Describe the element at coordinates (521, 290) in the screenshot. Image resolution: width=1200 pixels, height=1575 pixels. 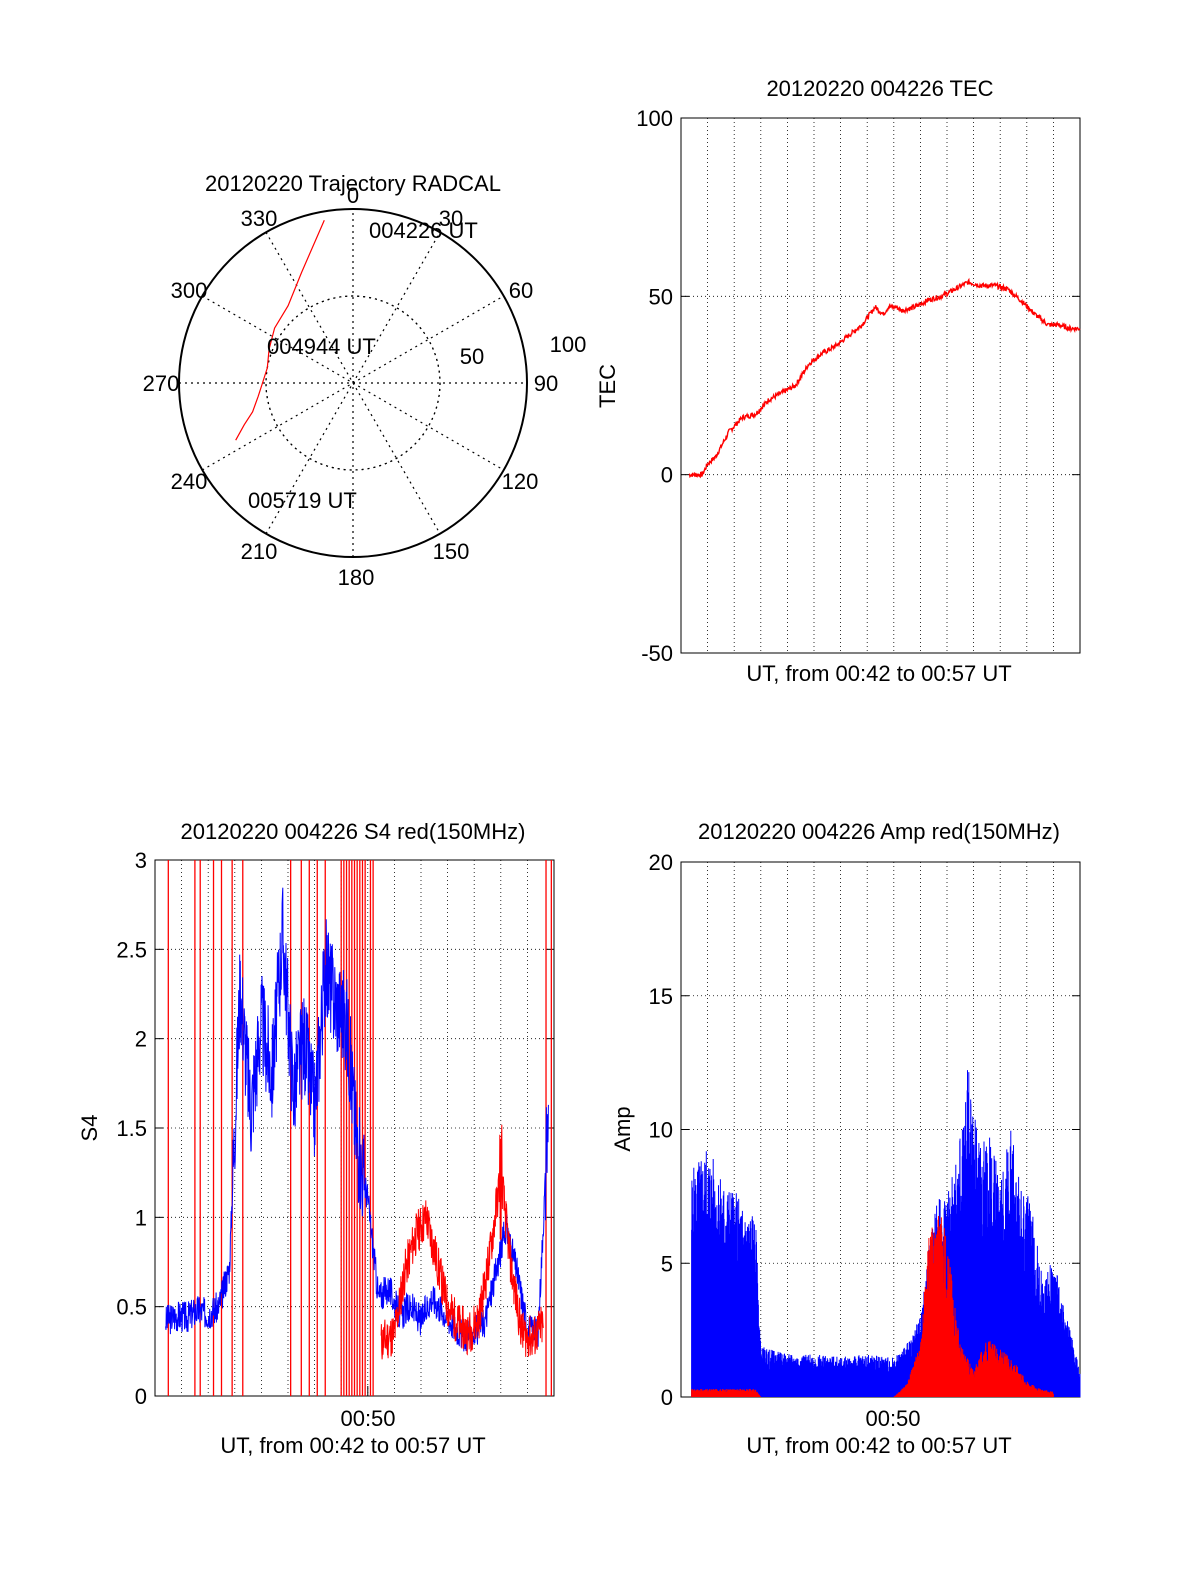
I see `azimuth-label-60: 60` at that location.